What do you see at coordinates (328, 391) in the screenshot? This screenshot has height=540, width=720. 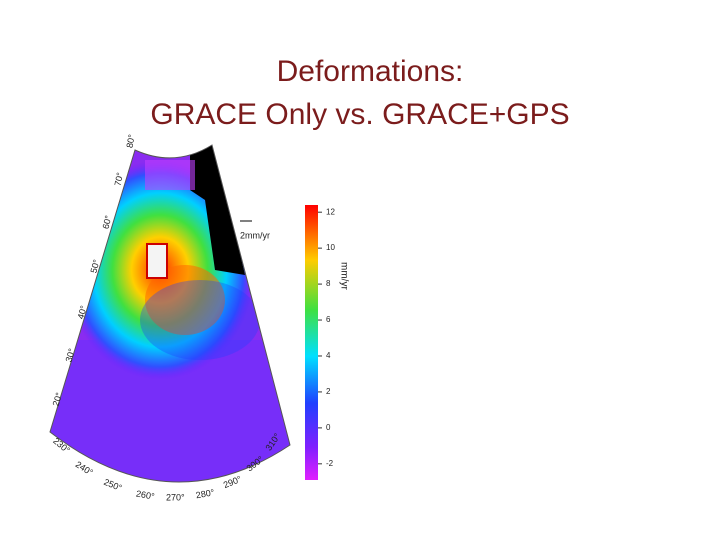 I see `colorbar-tick-label: 2` at bounding box center [328, 391].